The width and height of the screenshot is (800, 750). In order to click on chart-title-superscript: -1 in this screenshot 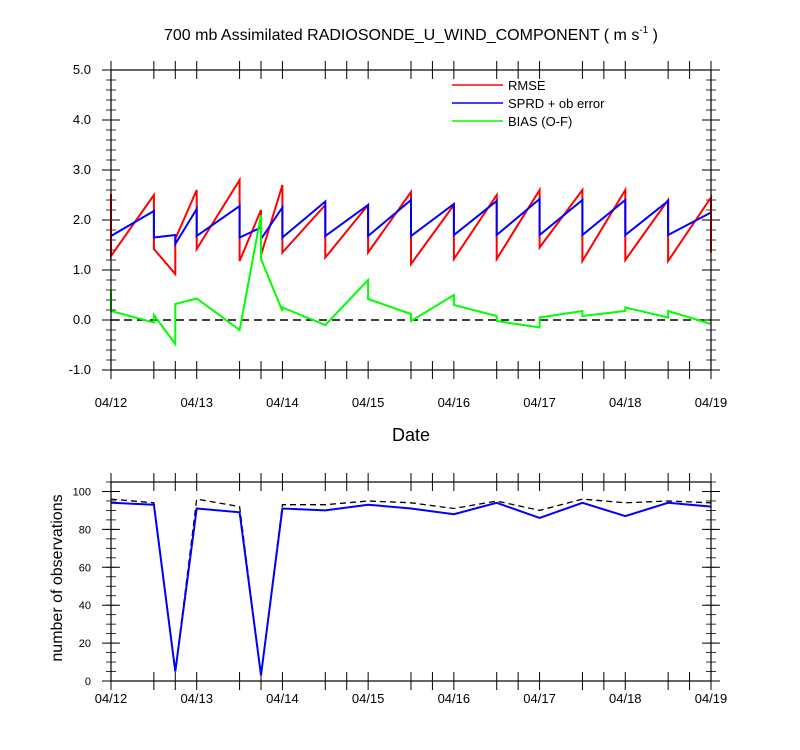, I will do `click(643, 30)`.